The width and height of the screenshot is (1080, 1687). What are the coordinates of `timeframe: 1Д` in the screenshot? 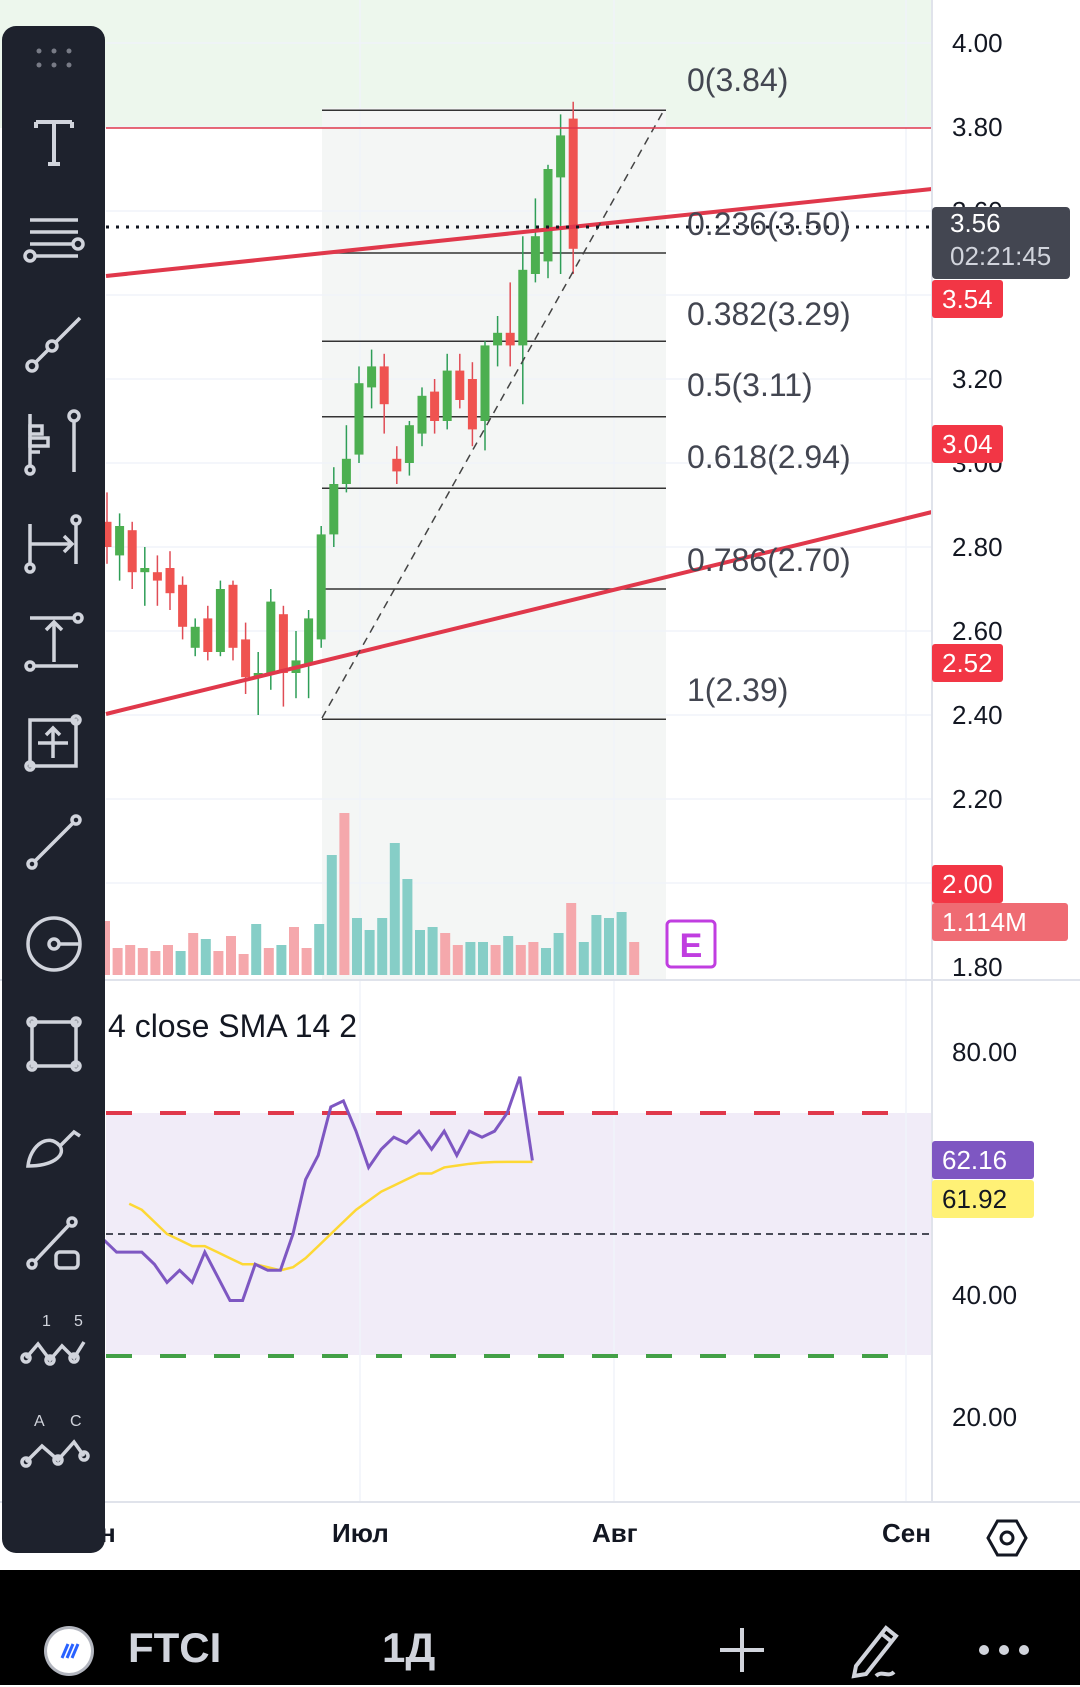 It's located at (409, 1647).